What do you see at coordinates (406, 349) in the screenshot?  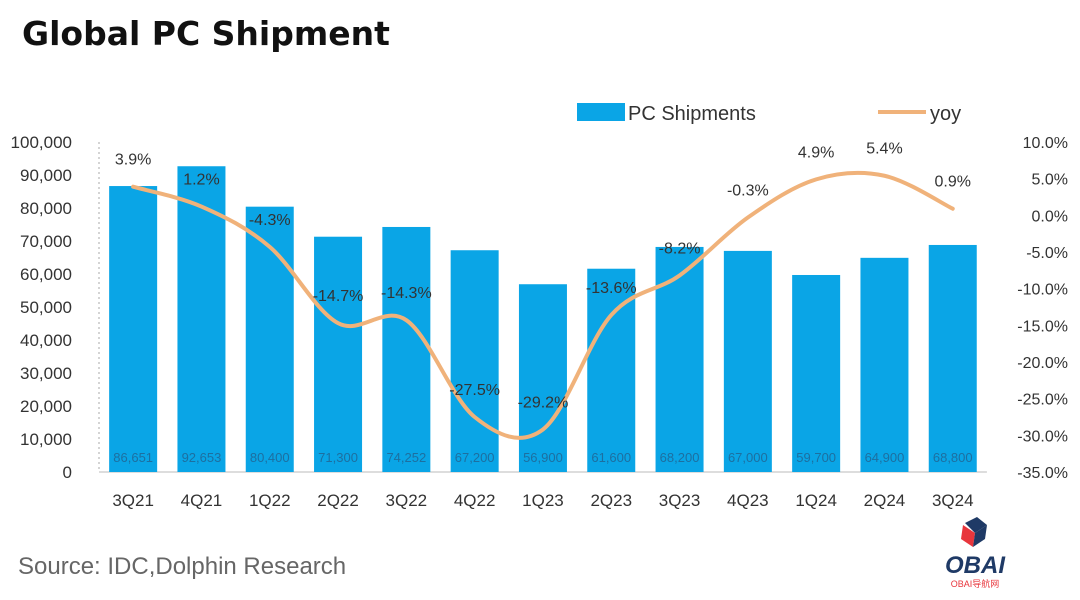 I see `bar-3Q22` at bounding box center [406, 349].